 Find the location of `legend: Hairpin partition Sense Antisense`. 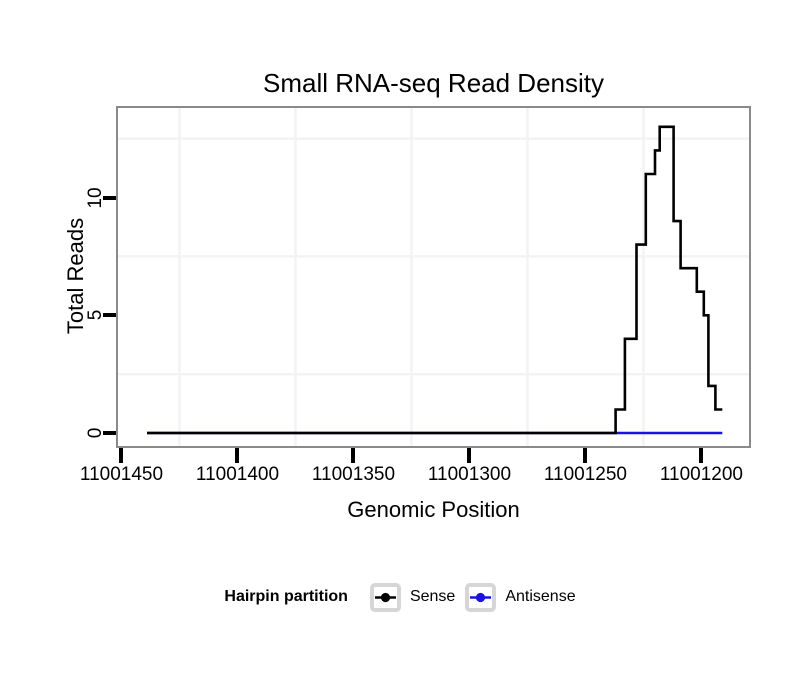

legend: Hairpin partition Sense Antisense is located at coordinates (405, 597).